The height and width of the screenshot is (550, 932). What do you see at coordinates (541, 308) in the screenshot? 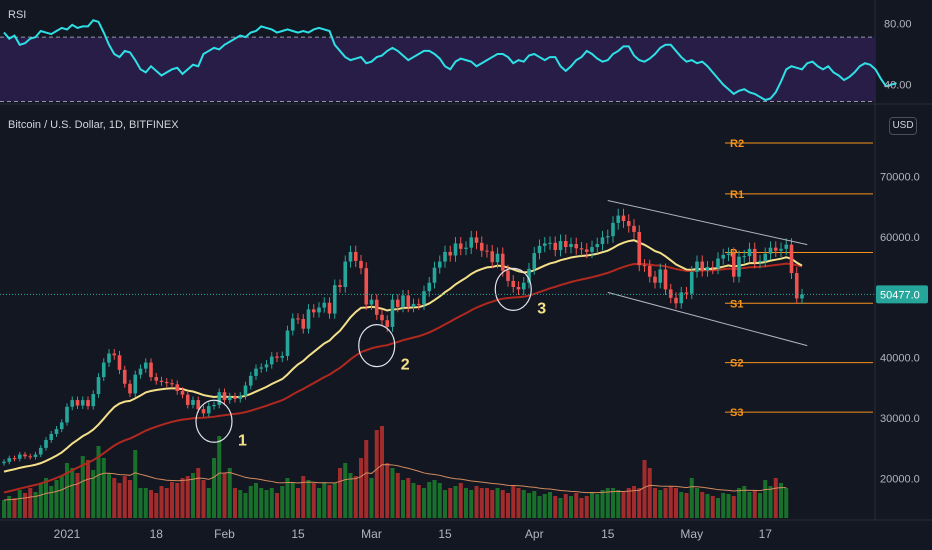
I see `annotation-label-3: 3` at bounding box center [541, 308].